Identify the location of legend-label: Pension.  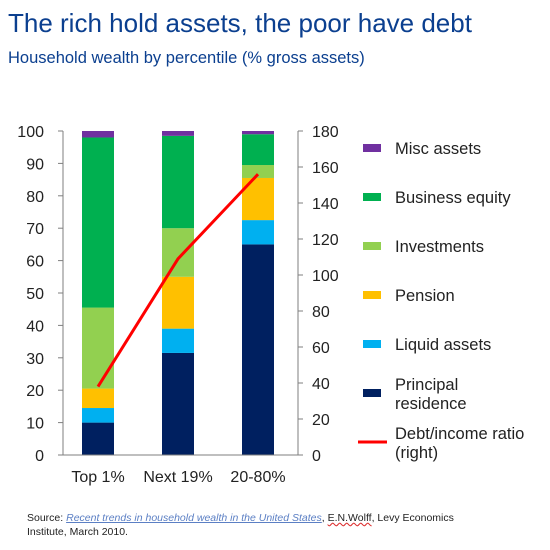
(425, 296).